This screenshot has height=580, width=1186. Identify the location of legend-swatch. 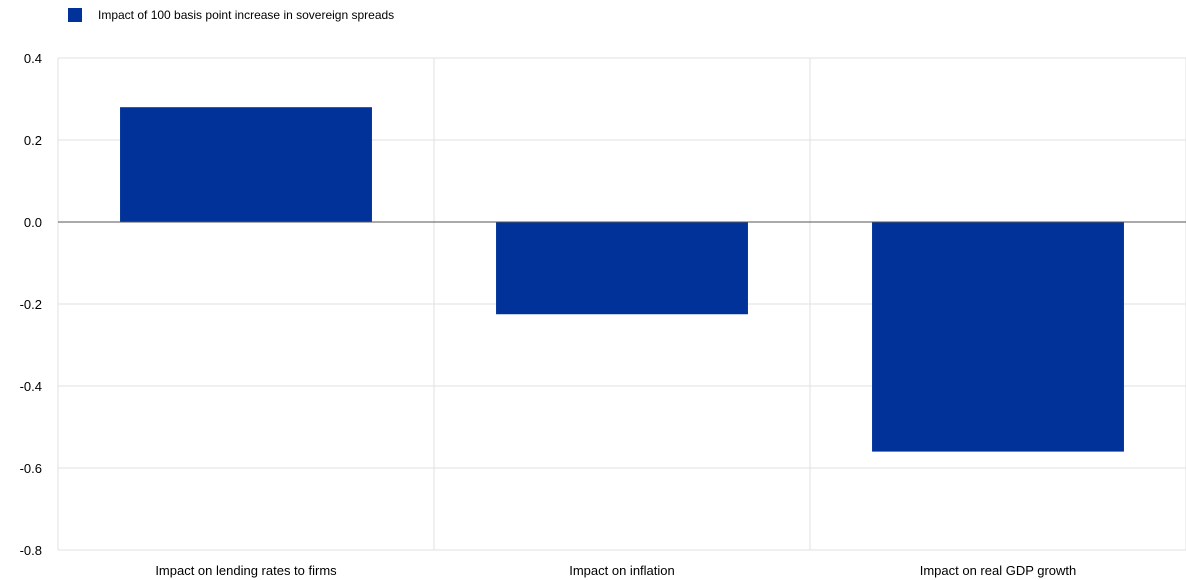
(75, 15).